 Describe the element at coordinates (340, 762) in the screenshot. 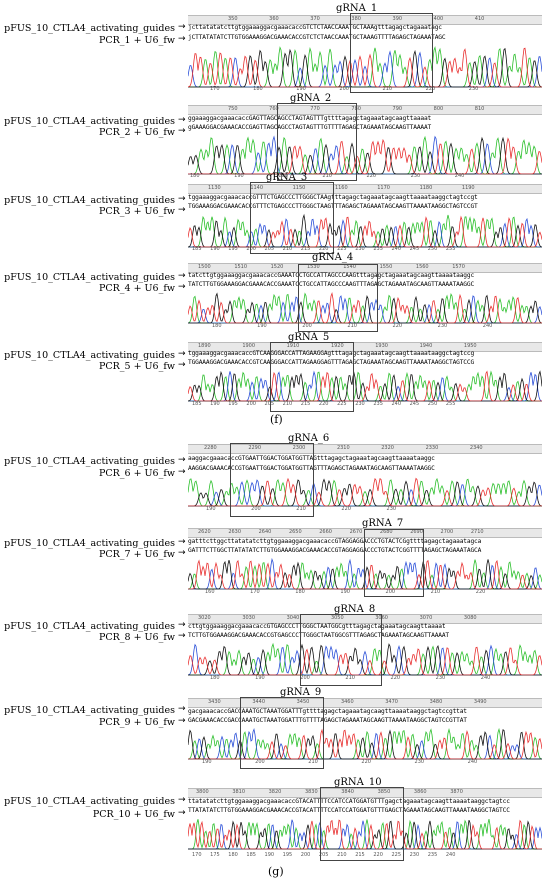

I see `trace-axis-numbers: 190 200 210 220 230 240` at that location.